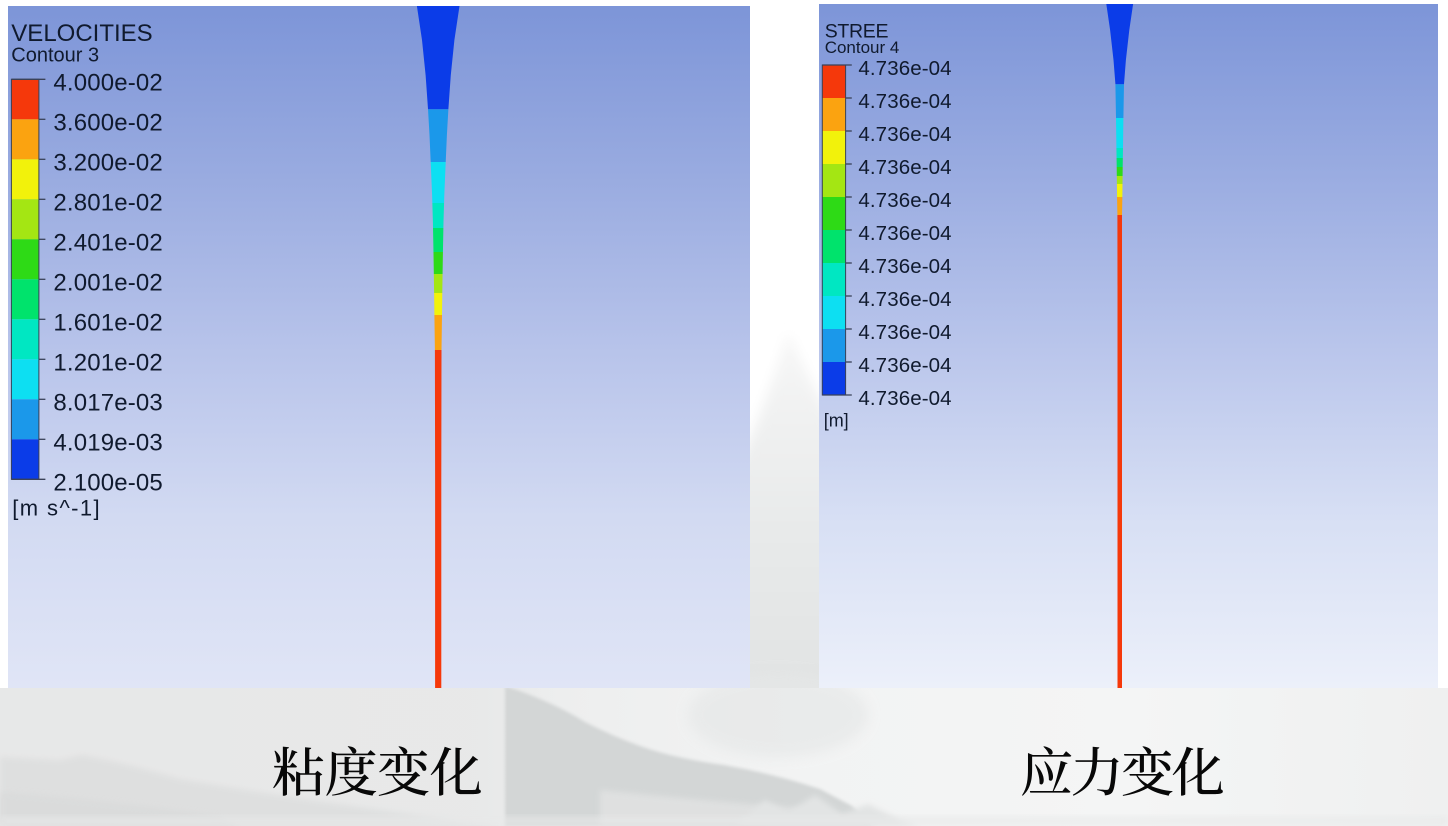 Image resolution: width=1448 pixels, height=826 pixels. What do you see at coordinates (107, 122) in the screenshot?
I see `svg-text: 3.600e-02` at bounding box center [107, 122].